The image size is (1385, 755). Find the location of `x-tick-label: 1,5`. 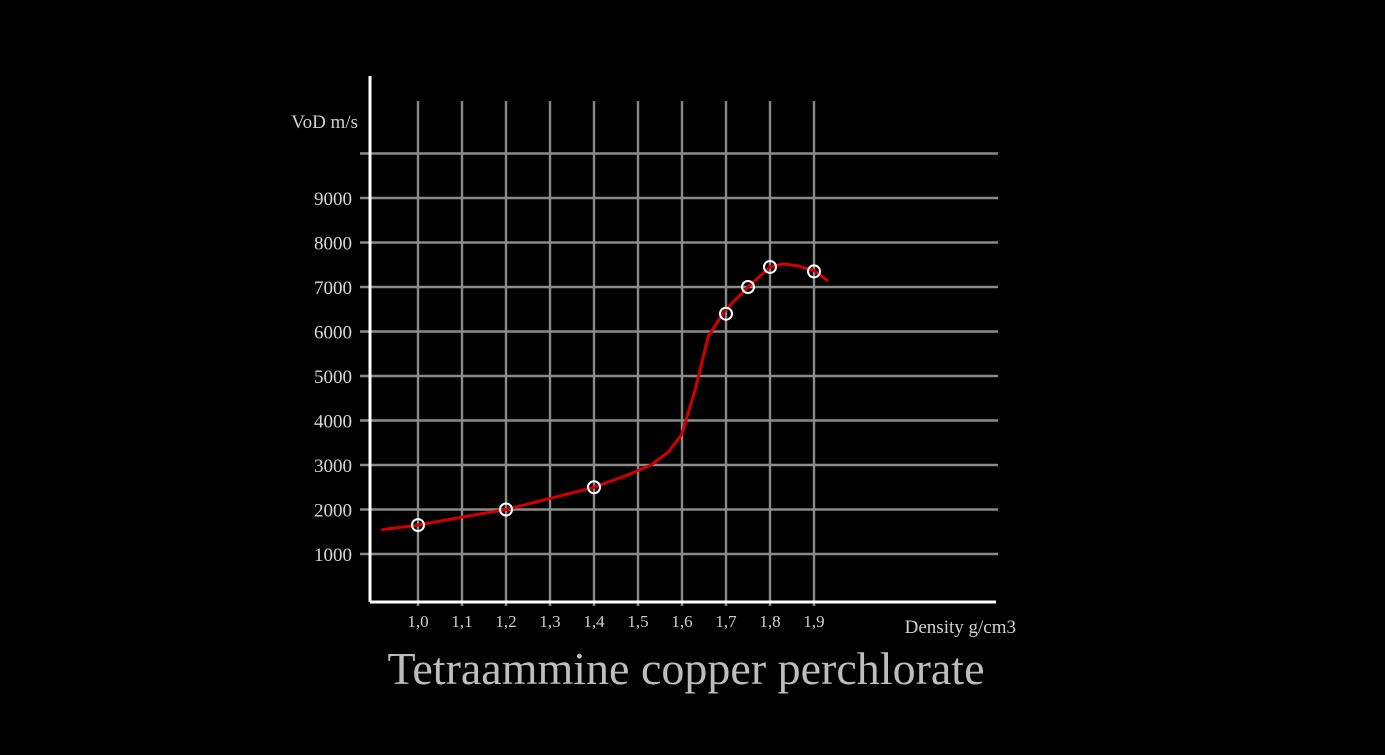

x-tick-label: 1,5 is located at coordinates (637, 621).